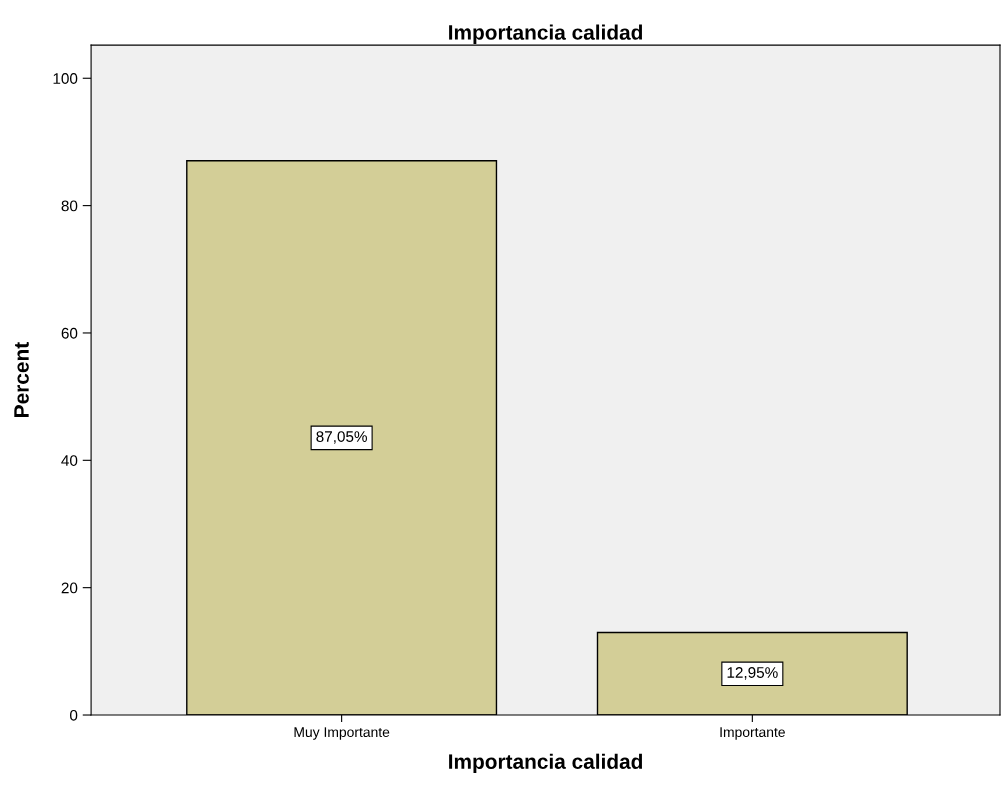 Image resolution: width=1001 pixels, height=792 pixels. What do you see at coordinates (69, 206) in the screenshot?
I see `y-tick-label: 80` at bounding box center [69, 206].